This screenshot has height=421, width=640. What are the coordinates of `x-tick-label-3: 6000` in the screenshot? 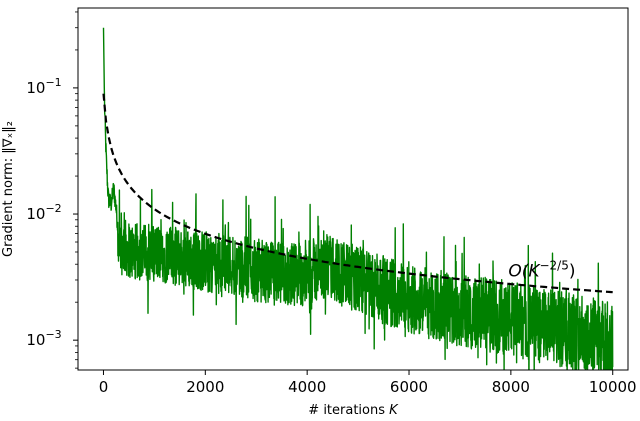 It's located at (409, 387).